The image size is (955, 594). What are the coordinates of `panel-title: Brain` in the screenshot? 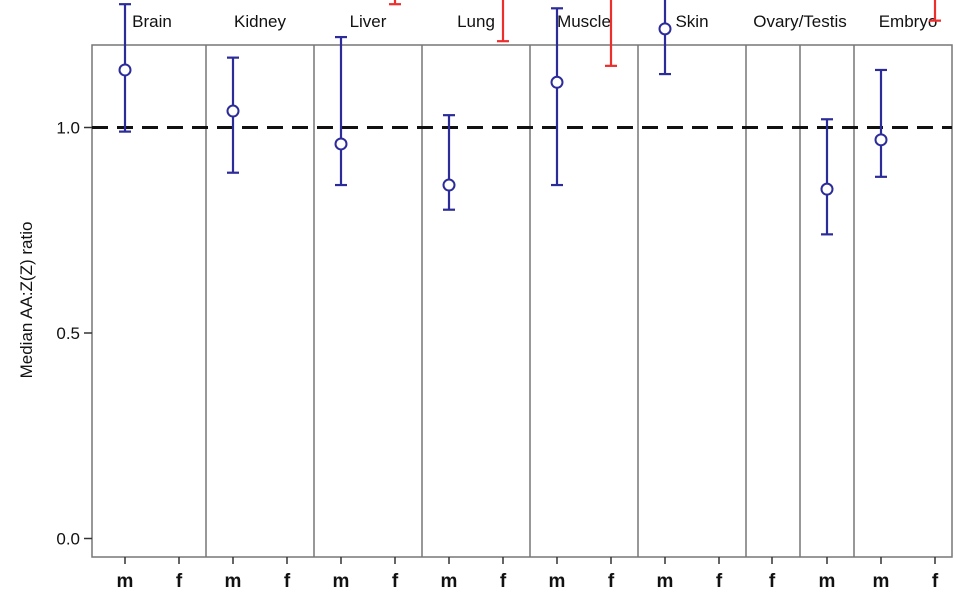 It's located at (152, 21).